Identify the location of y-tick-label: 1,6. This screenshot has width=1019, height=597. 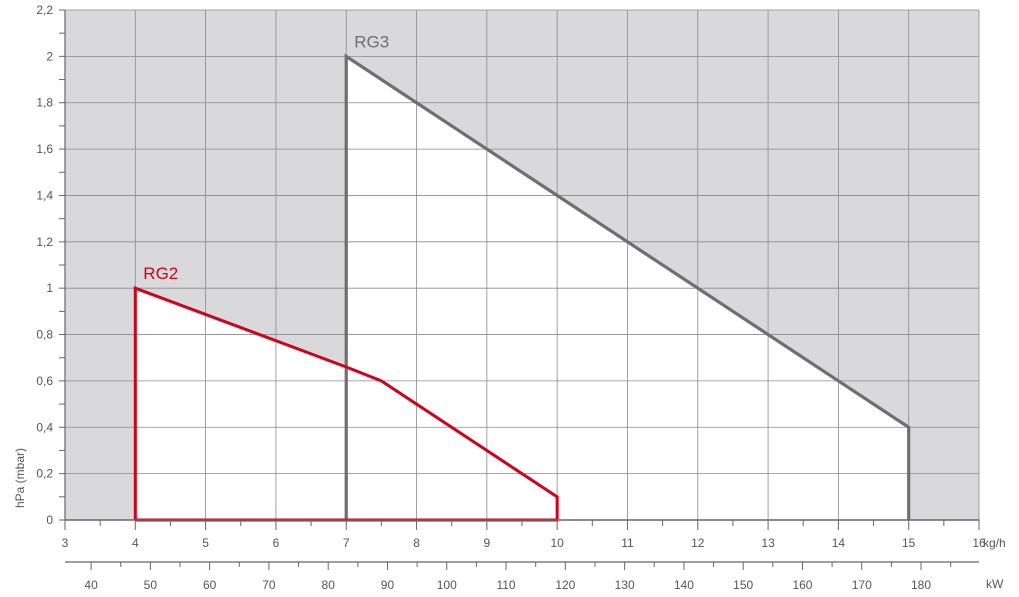
(44, 149).